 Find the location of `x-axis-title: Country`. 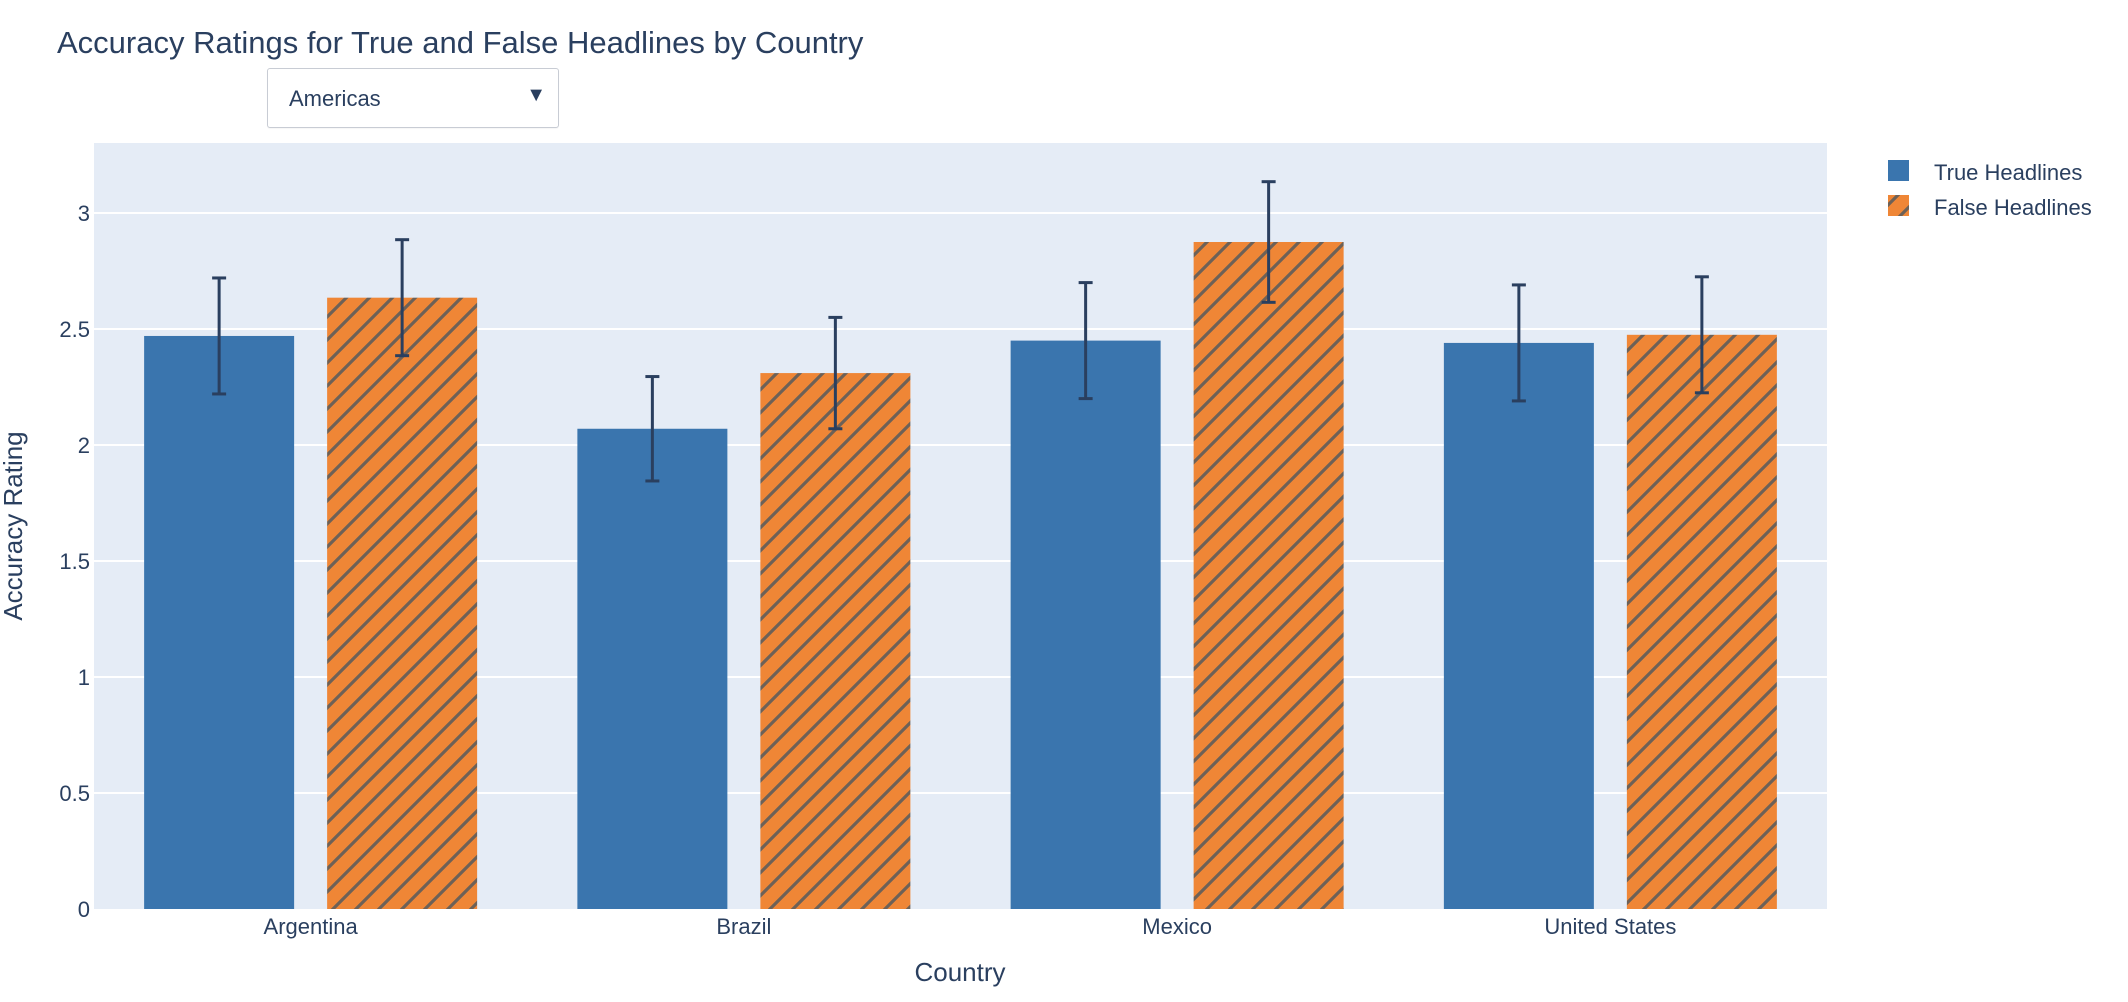

x-axis-title: Country is located at coordinates (959, 972).